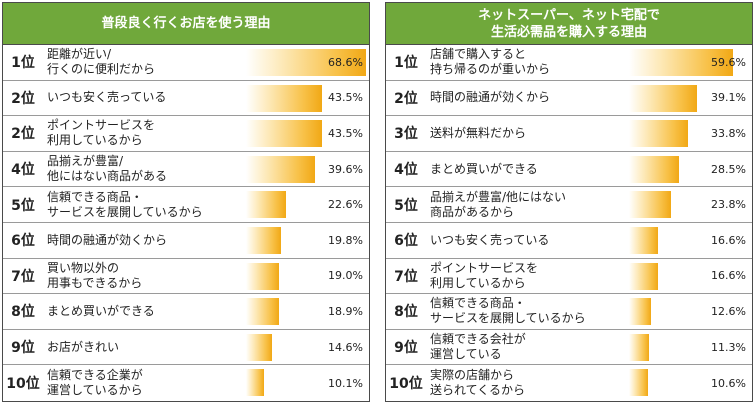 Image resolution: width=754 pixels, height=404 pixels. I want to click on reason-label: 店舗で購入すると 持ち帰るのが重いから, so click(490, 62).